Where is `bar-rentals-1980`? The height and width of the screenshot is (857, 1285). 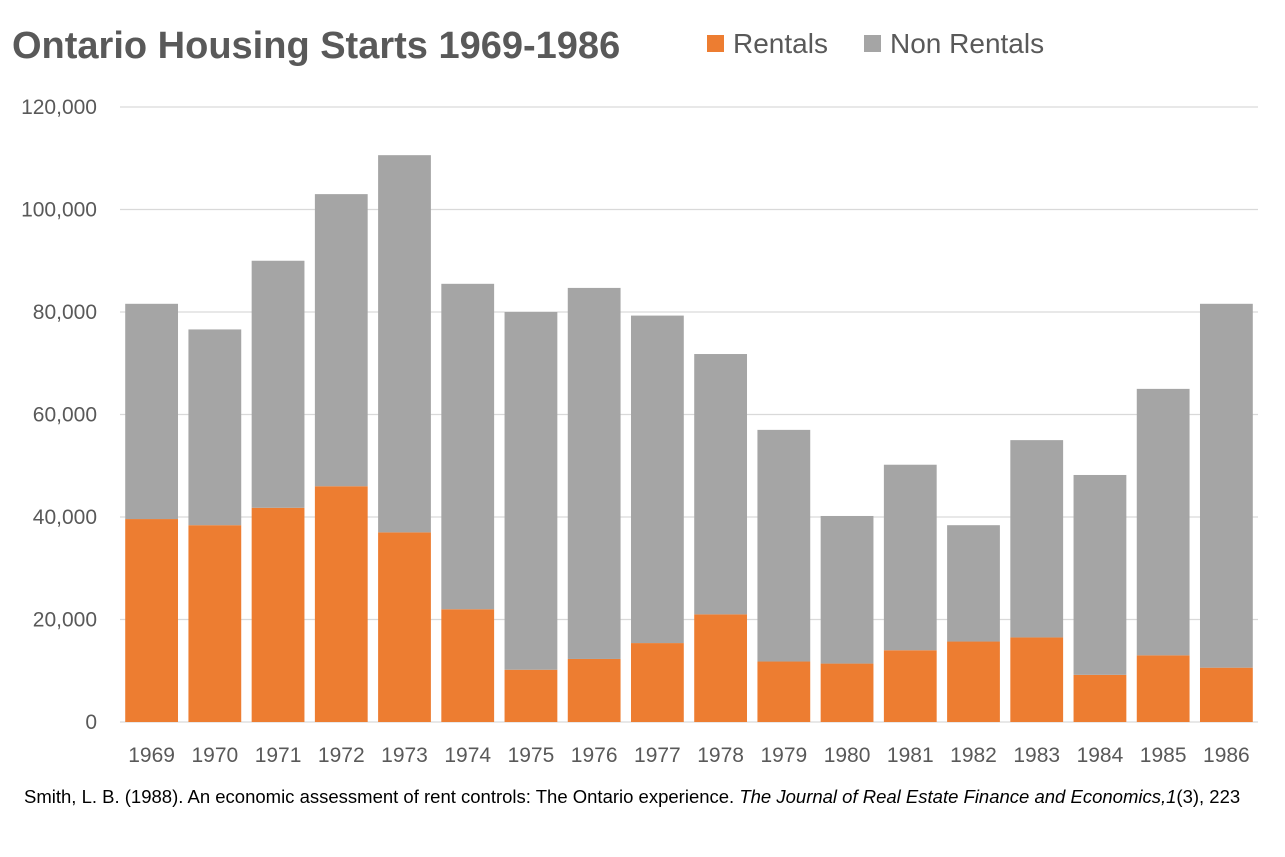
bar-rentals-1980 is located at coordinates (847, 692).